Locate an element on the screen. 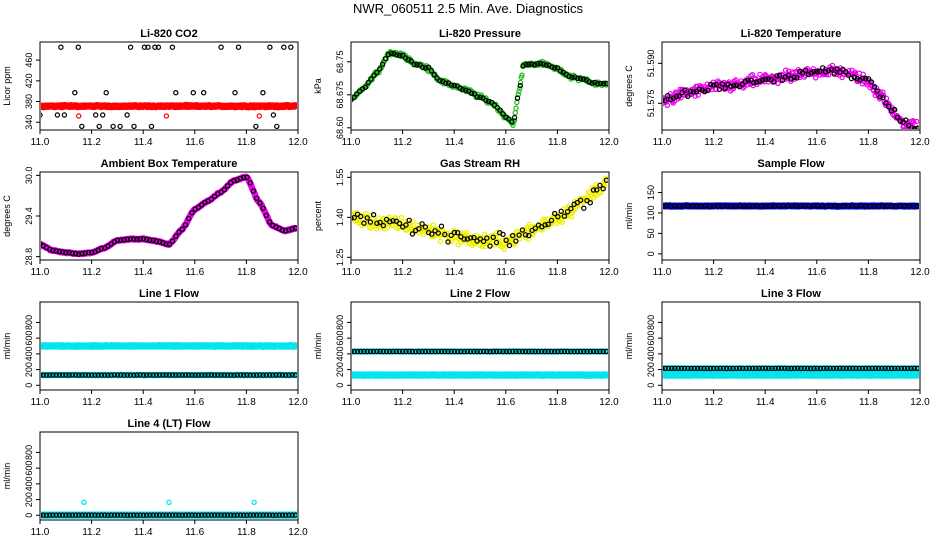 This screenshot has height=540, width=936. x-tick-label: 12.0 is located at coordinates (920, 142).